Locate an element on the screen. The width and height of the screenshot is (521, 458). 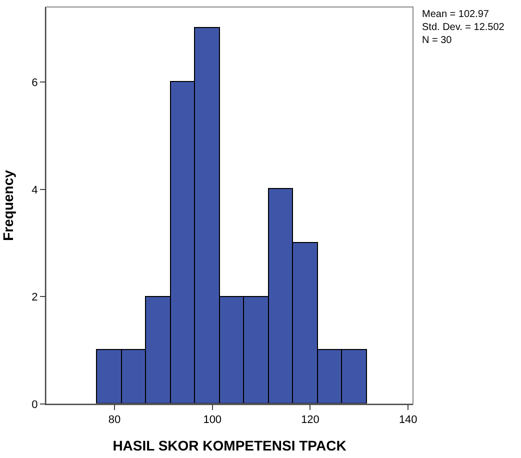
x-tick-label: 80 is located at coordinates (114, 420).